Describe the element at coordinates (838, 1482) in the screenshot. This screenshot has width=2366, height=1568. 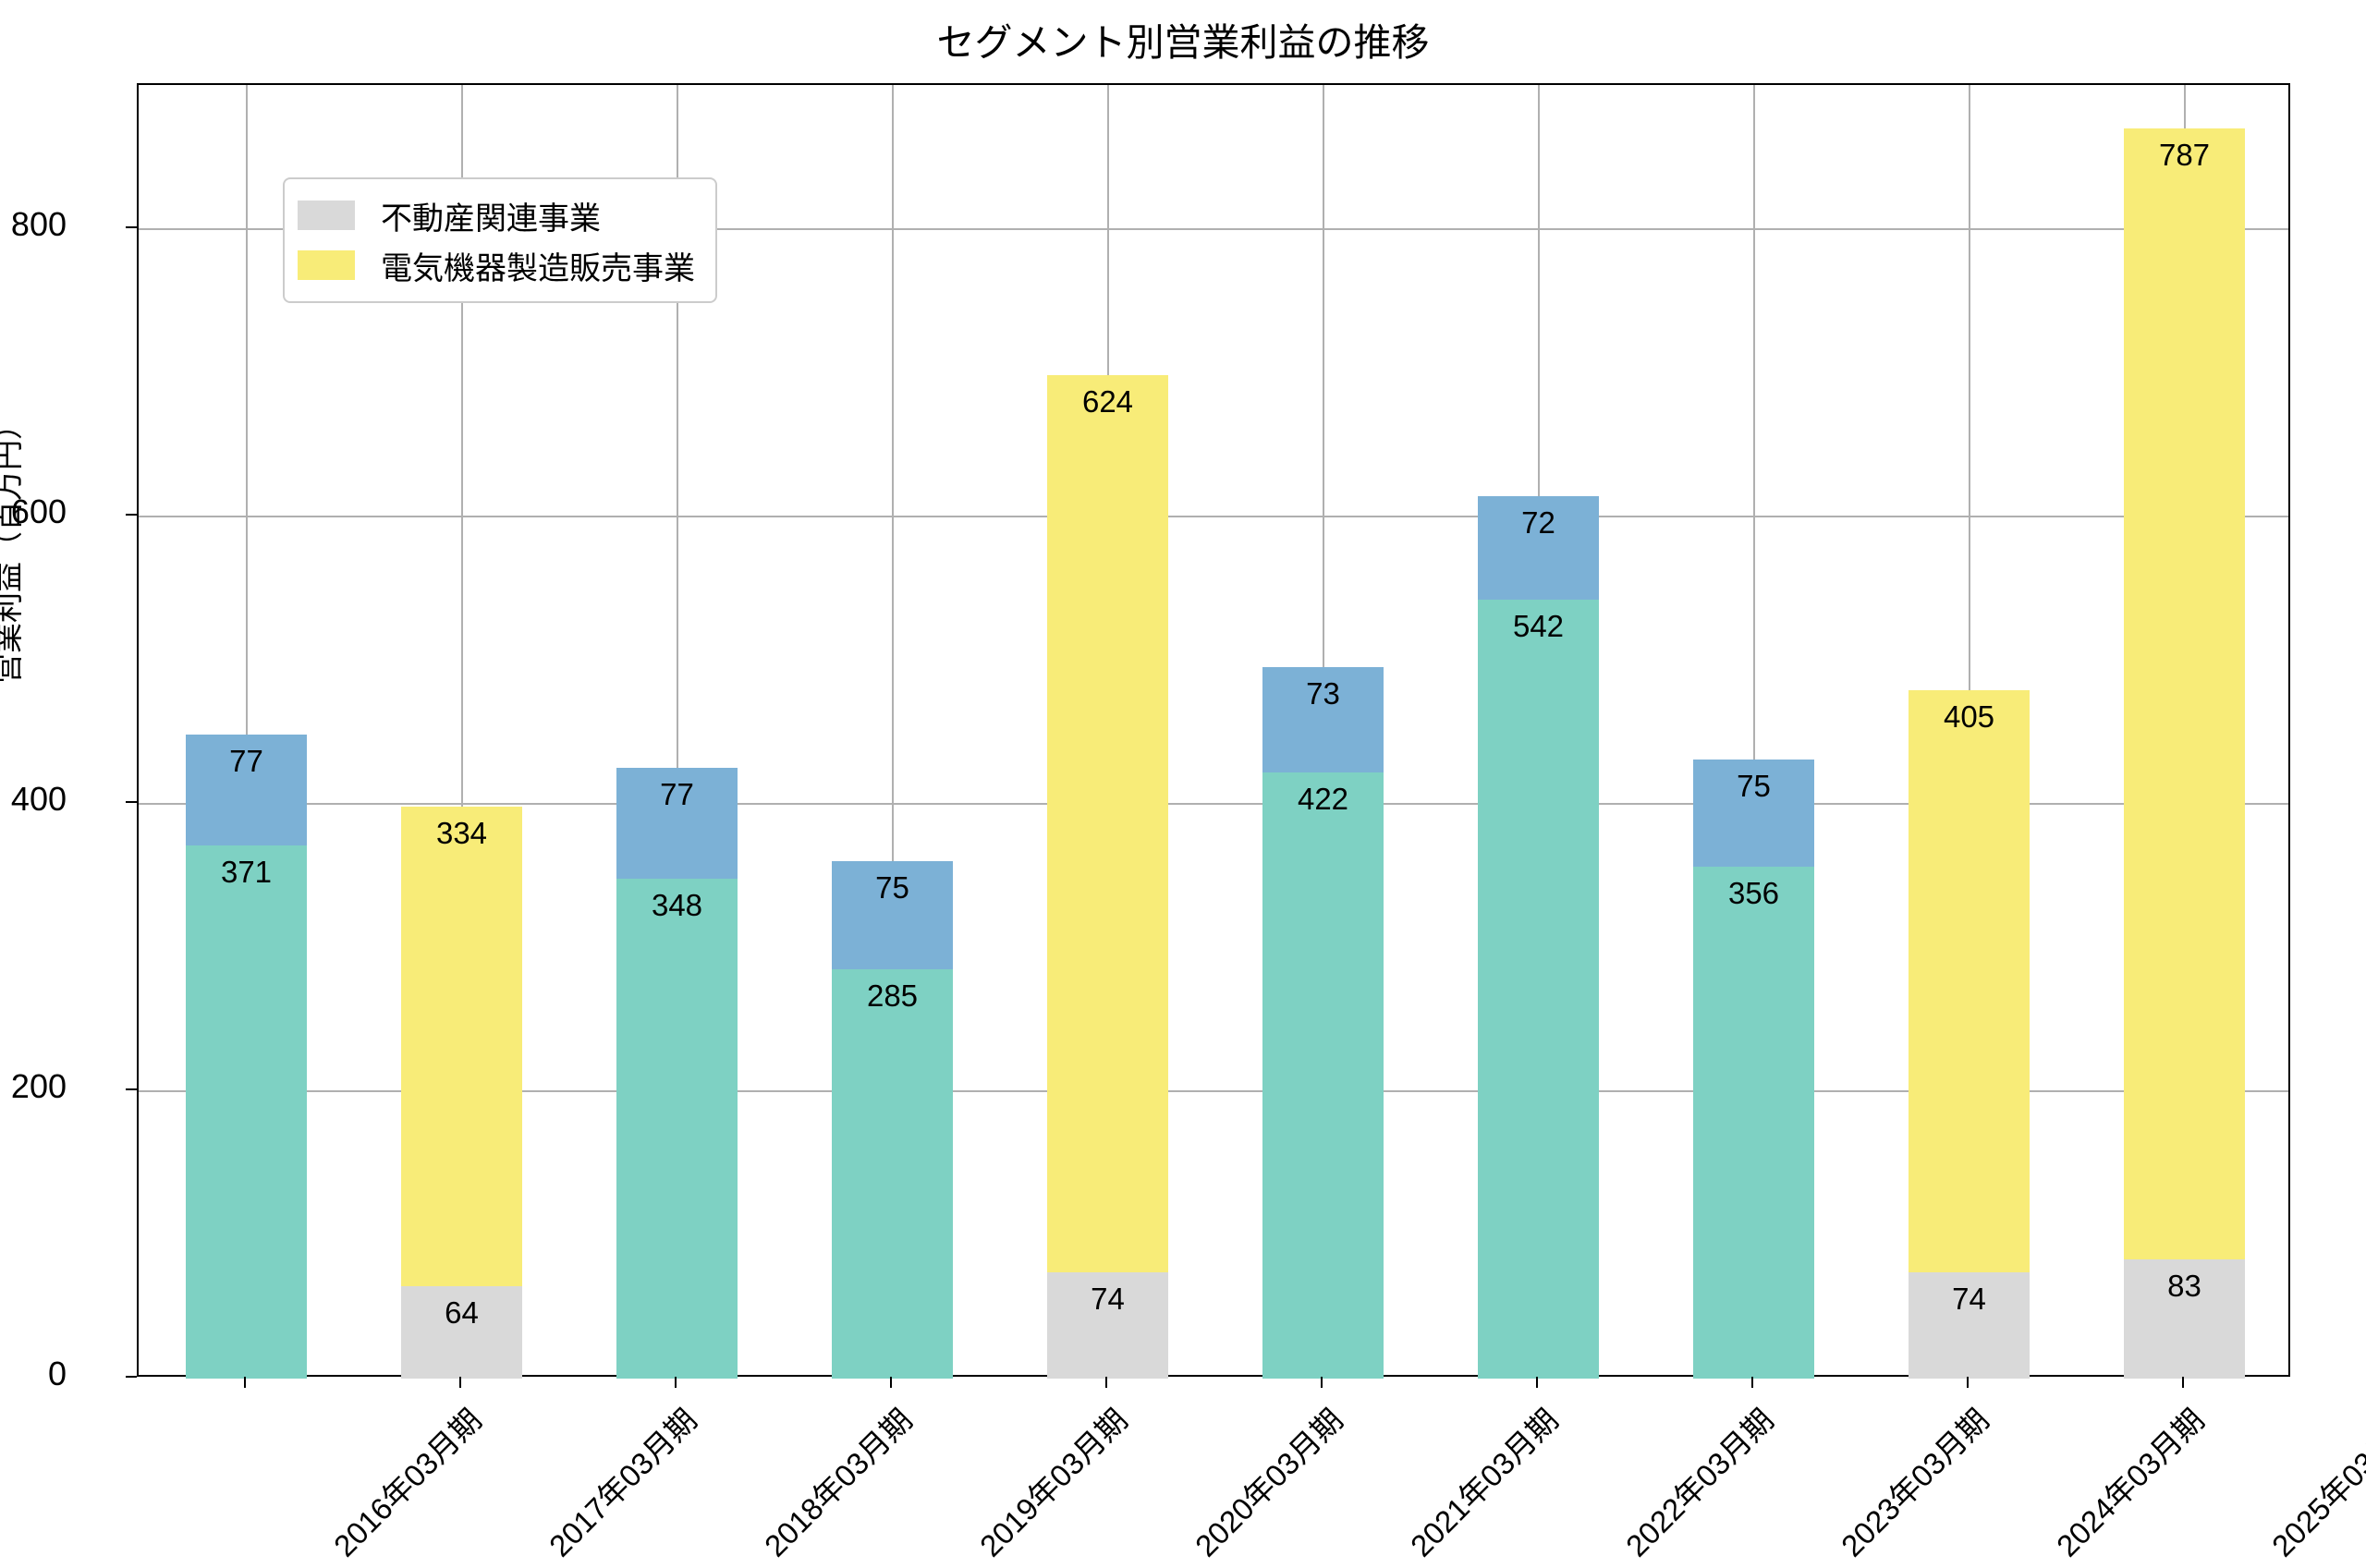
I see `x-axis-tick-label: 2018年03月期` at that location.